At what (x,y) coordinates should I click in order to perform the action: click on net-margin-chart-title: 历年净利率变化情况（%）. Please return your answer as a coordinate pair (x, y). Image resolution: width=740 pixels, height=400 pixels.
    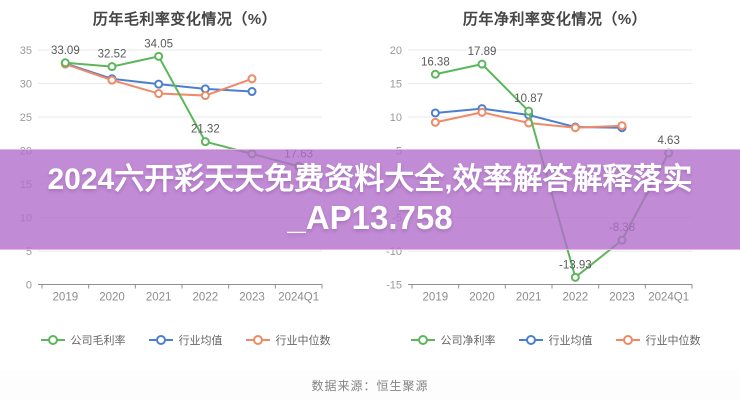
    Looking at the image, I should click on (555, 19).